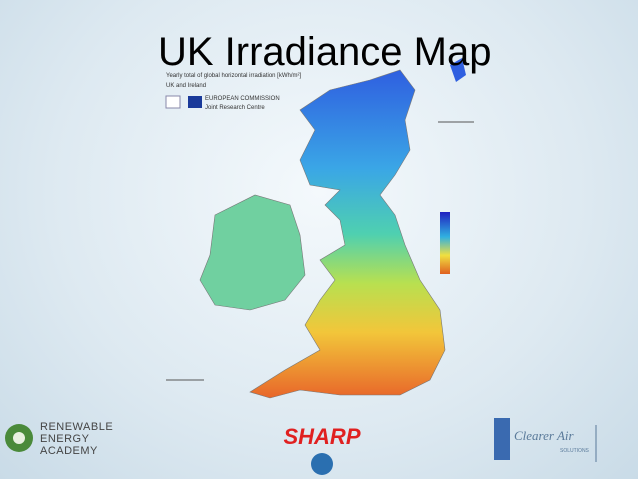 The image size is (638, 479). Describe the element at coordinates (173, 102) in the screenshot. I see `jrc-logo` at that location.